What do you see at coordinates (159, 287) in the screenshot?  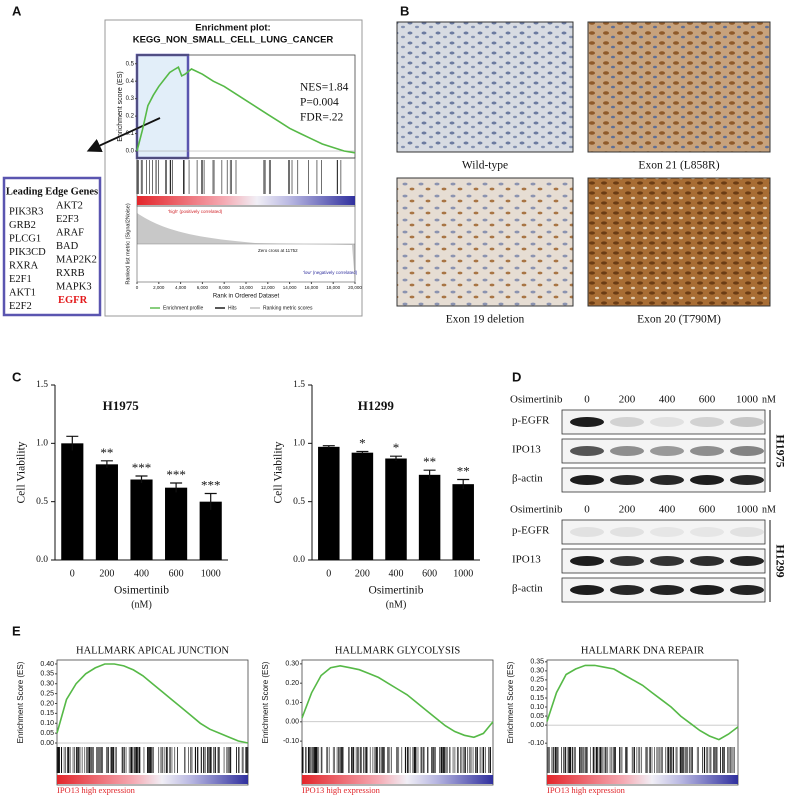 I see `x-tick-label: 2,000` at bounding box center [159, 287].